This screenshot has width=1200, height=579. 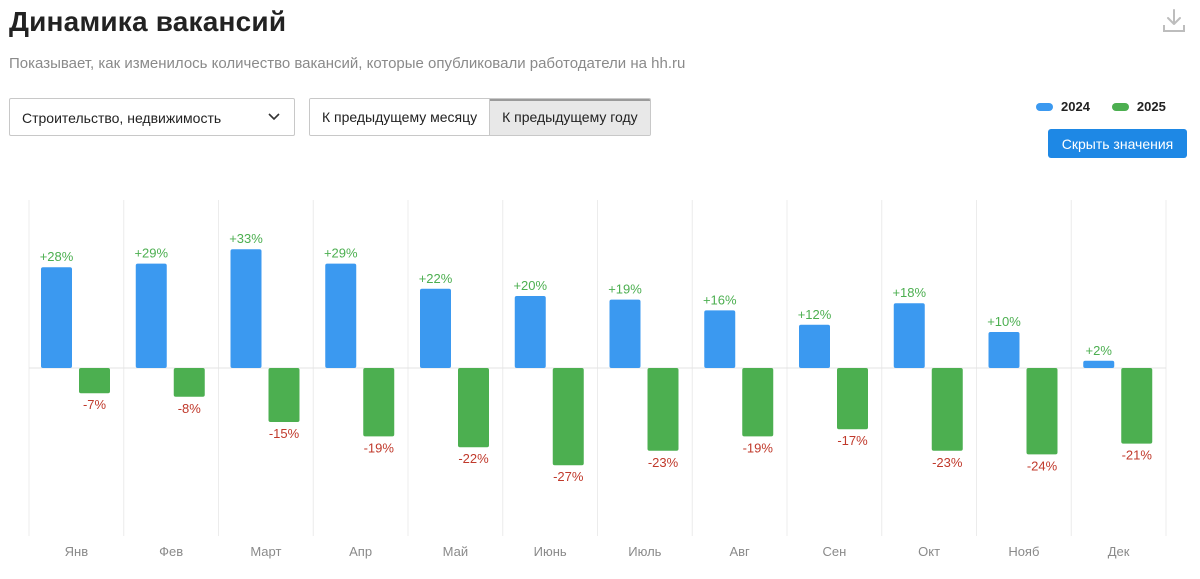 What do you see at coordinates (473, 458) in the screenshot?
I see `data-label-2025: -22%` at bounding box center [473, 458].